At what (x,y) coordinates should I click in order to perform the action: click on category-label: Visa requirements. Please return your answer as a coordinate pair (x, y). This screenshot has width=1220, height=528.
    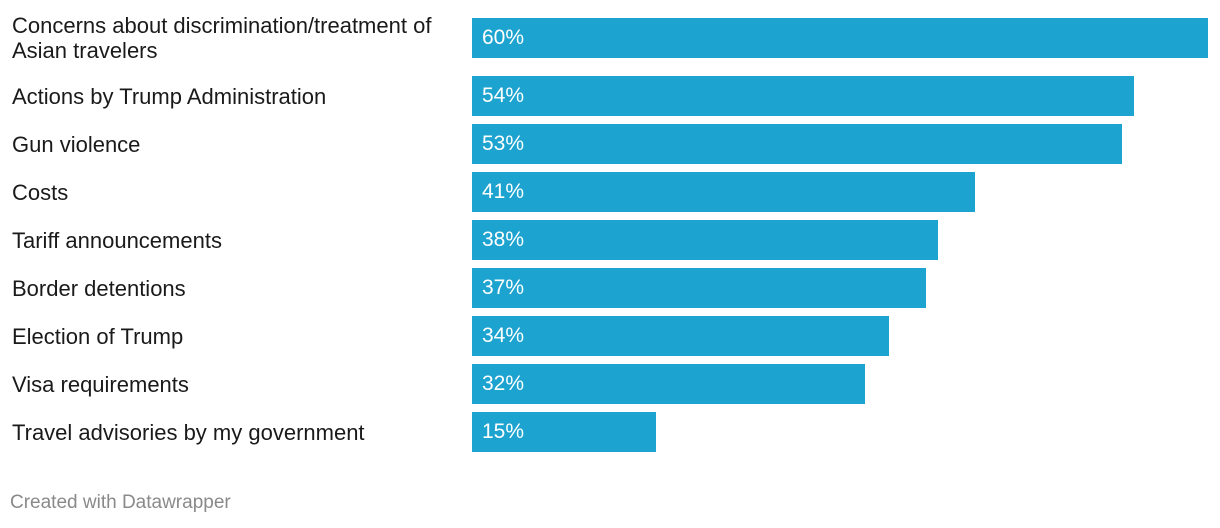
    Looking at the image, I should click on (100, 384).